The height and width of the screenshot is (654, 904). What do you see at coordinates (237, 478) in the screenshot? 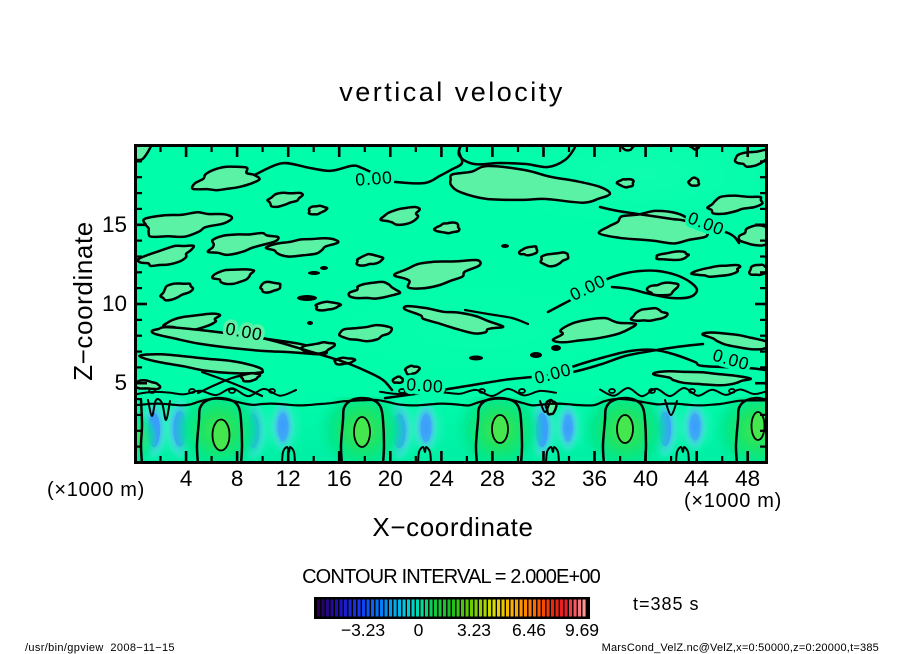
I see `svg-text: 8` at bounding box center [237, 478].